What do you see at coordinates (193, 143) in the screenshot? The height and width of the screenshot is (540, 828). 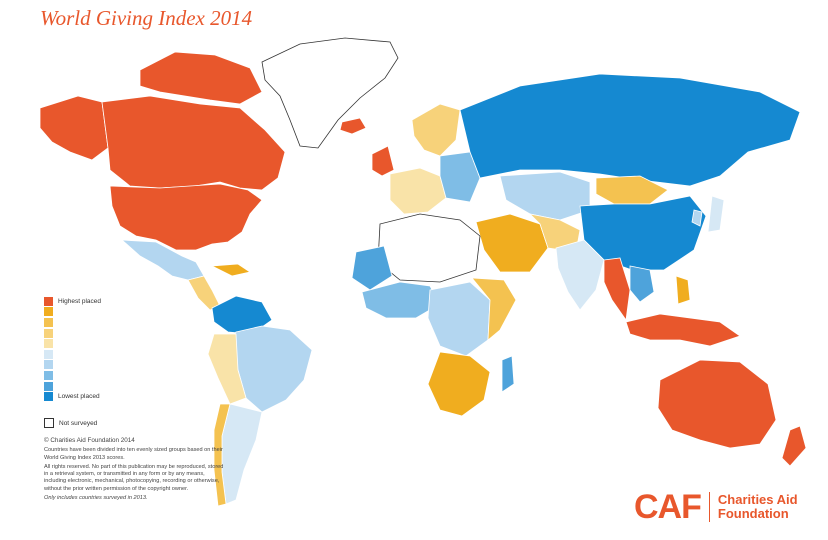 I see `region-canada` at bounding box center [193, 143].